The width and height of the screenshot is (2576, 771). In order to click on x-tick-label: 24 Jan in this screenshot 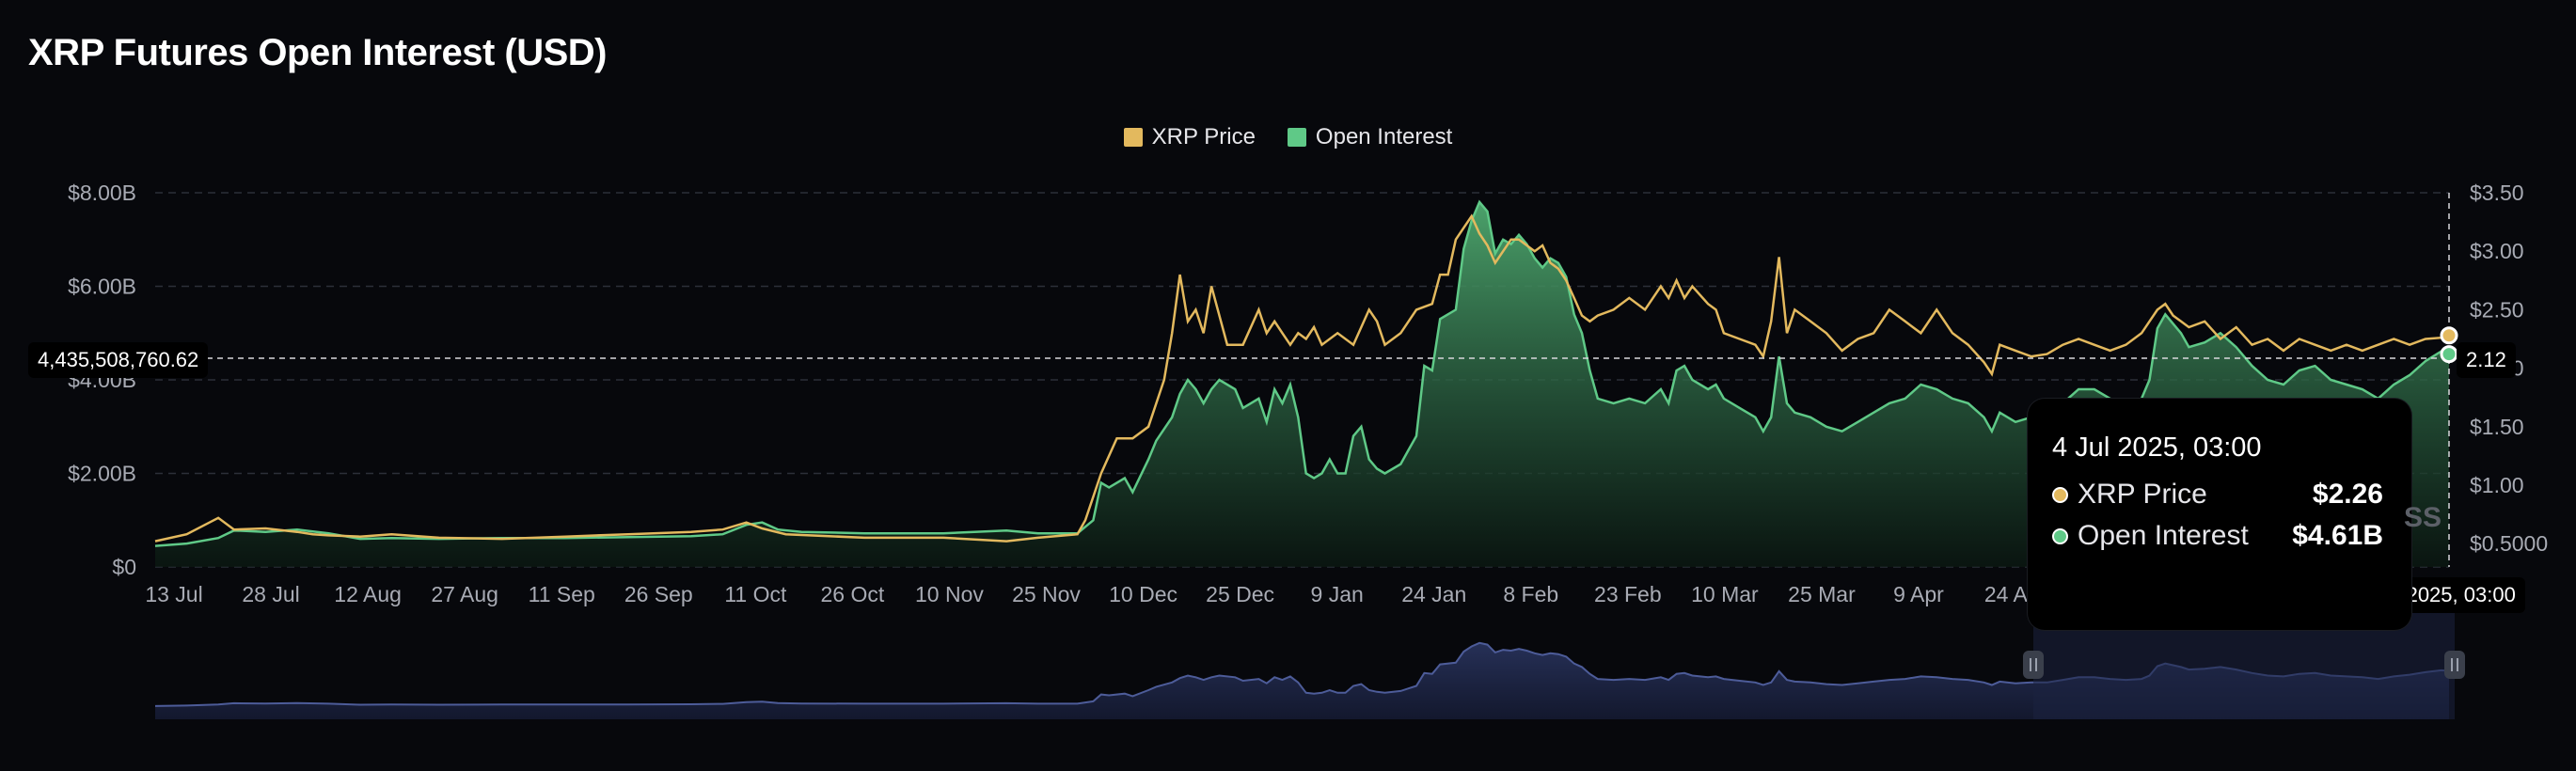, I will do `click(1433, 594)`.